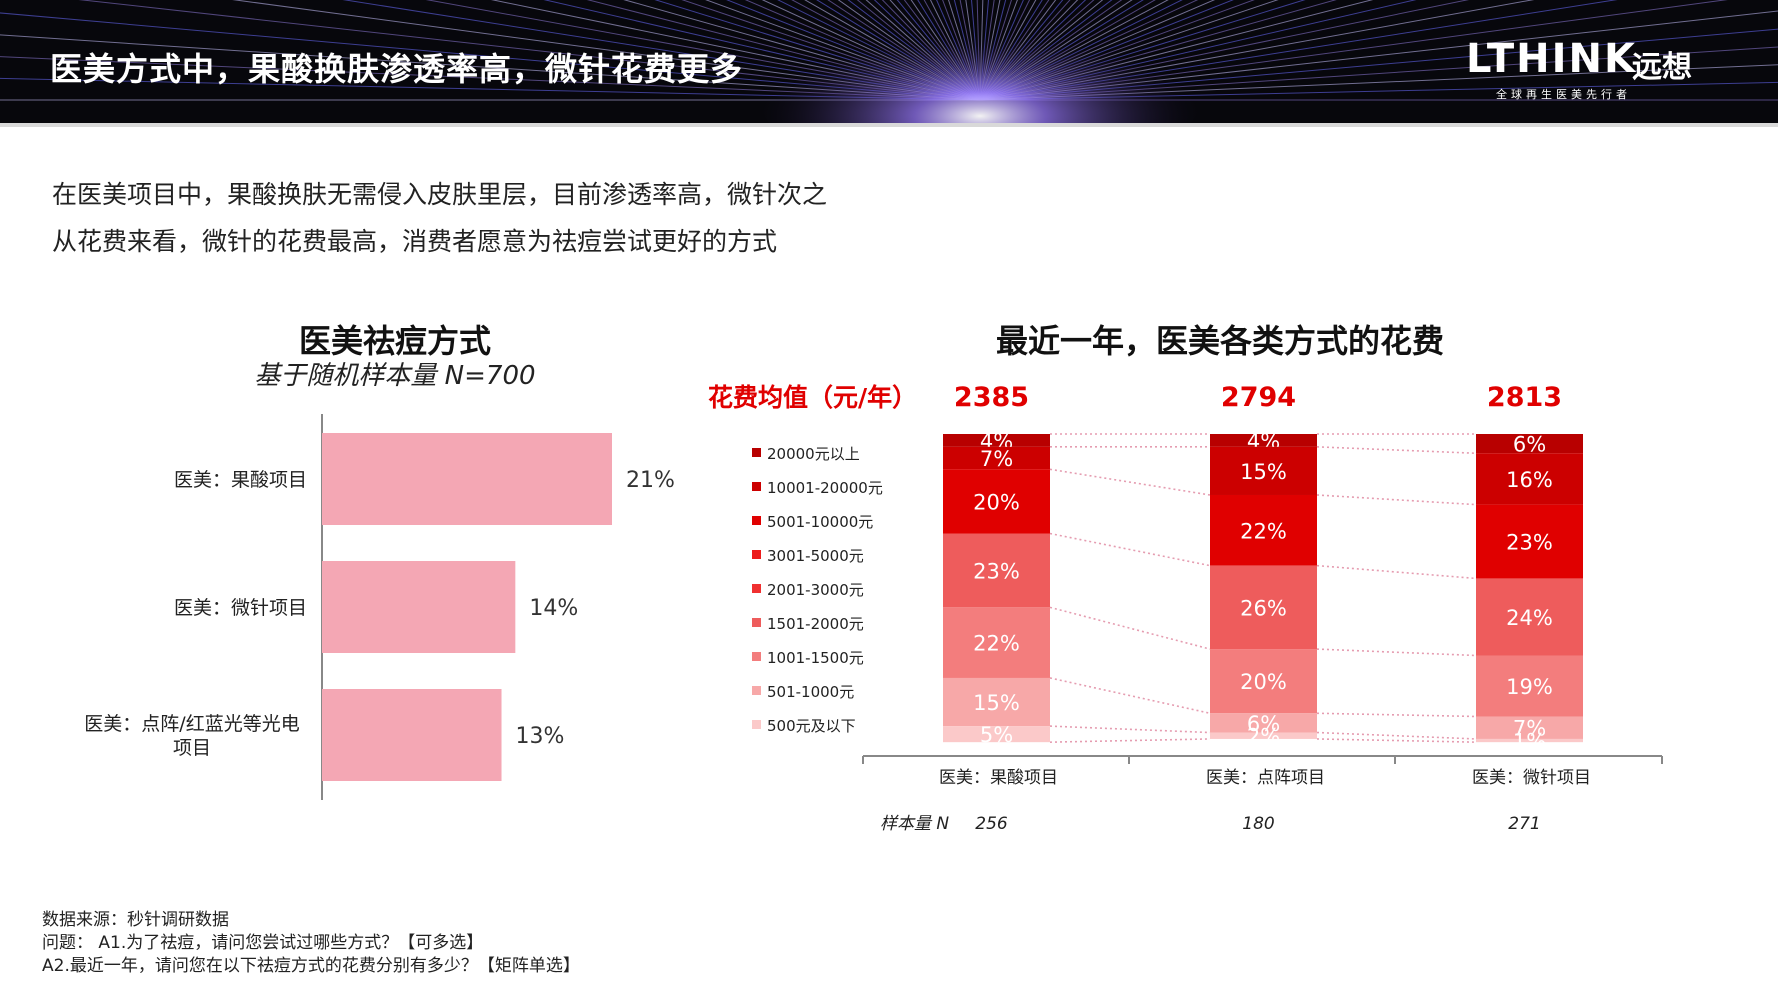 This screenshot has width=1778, height=1000. Describe the element at coordinates (811, 726) in the screenshot. I see `legend-label-8: 500元及以下` at that location.